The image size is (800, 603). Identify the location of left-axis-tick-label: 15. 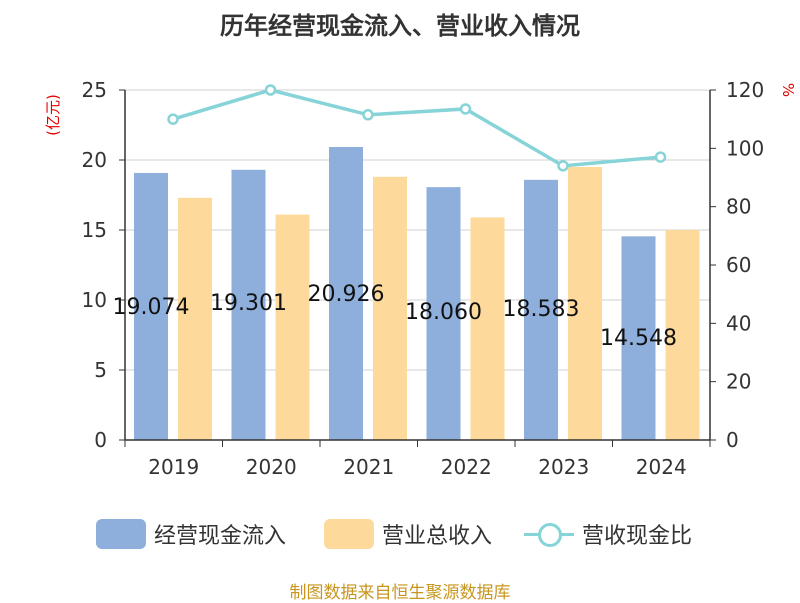
(94, 230).